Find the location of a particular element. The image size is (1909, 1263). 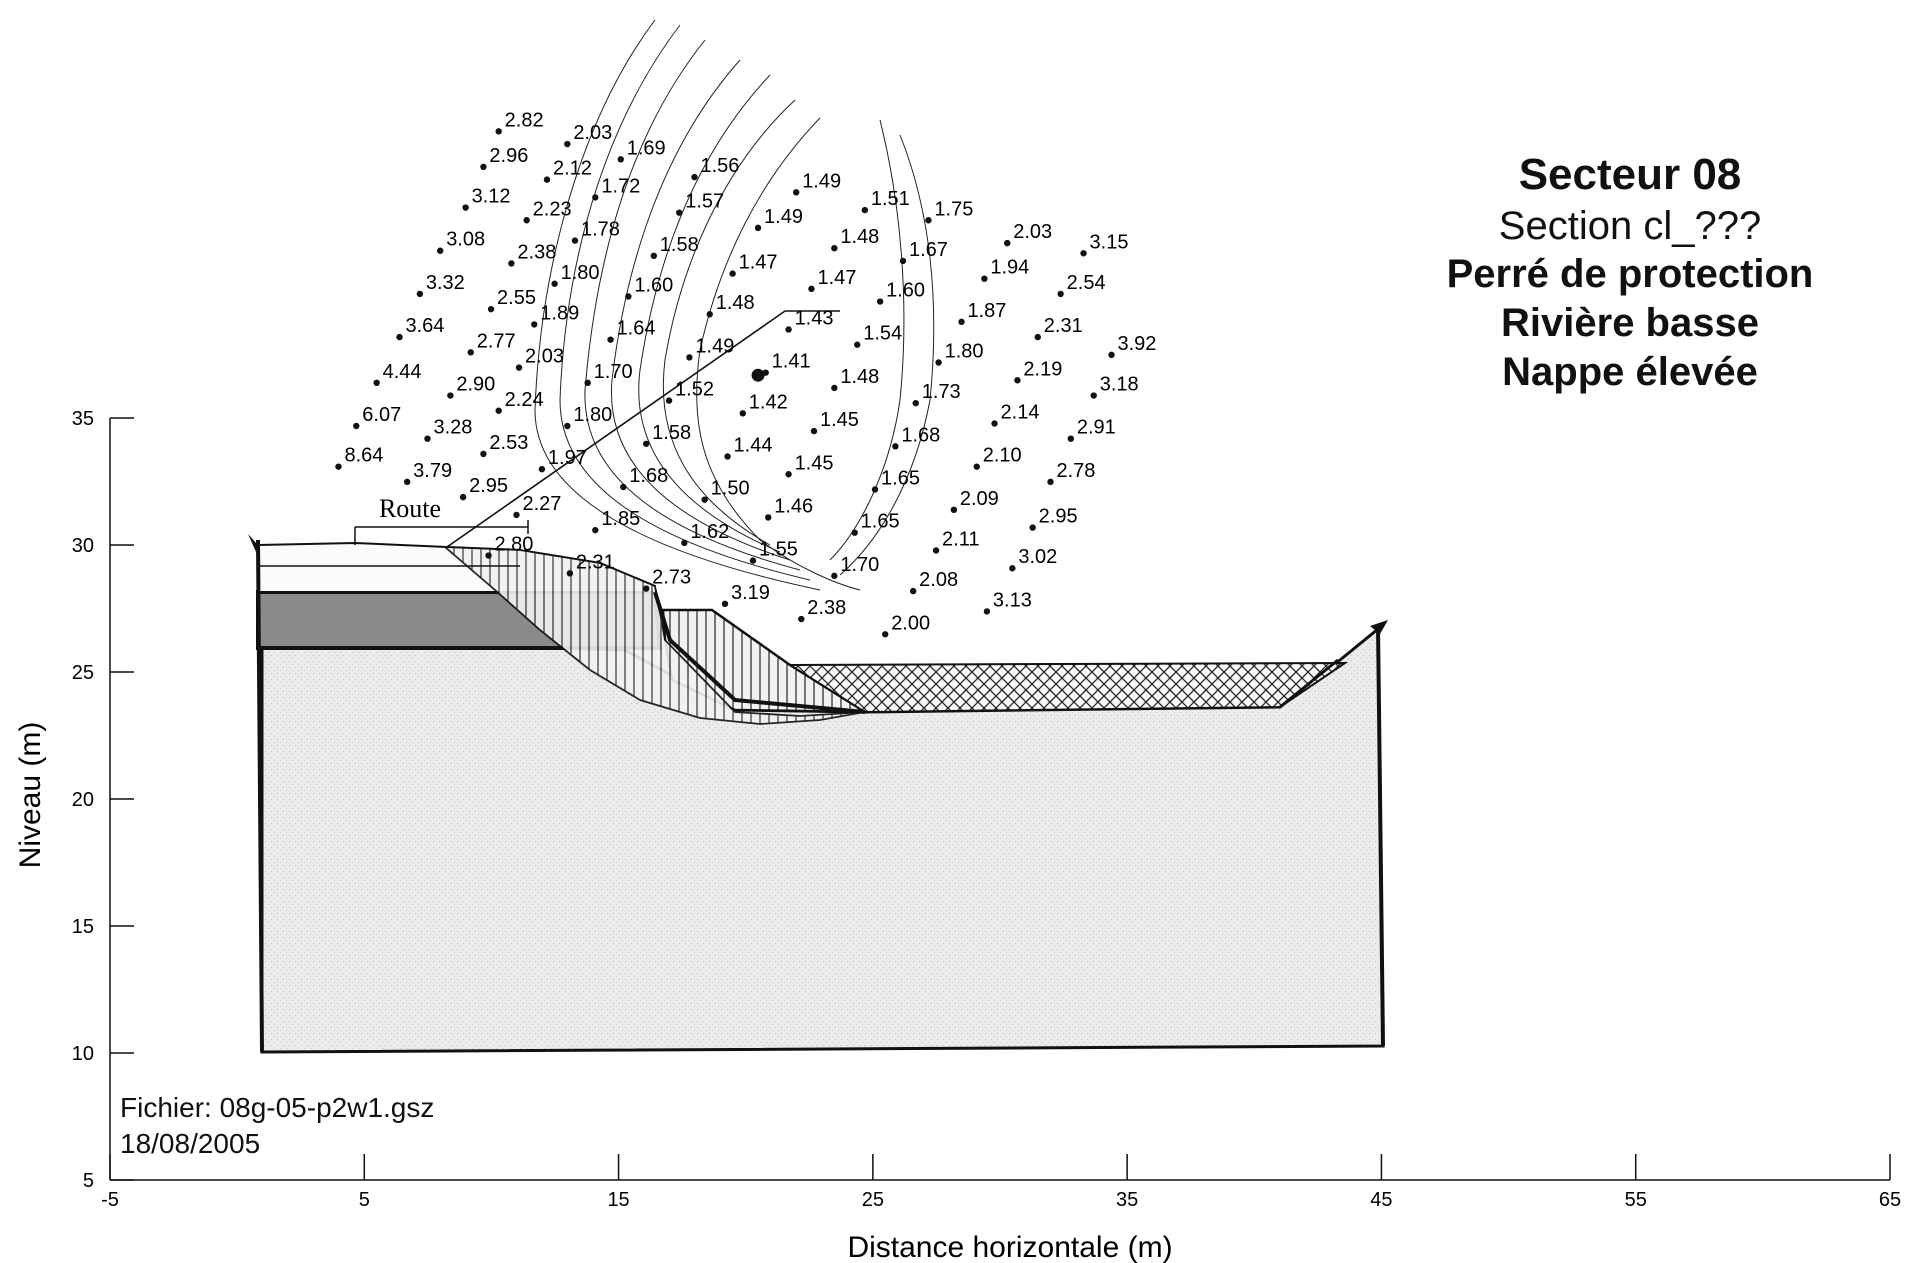

fs-value-label: 1.73 is located at coordinates (941, 392).